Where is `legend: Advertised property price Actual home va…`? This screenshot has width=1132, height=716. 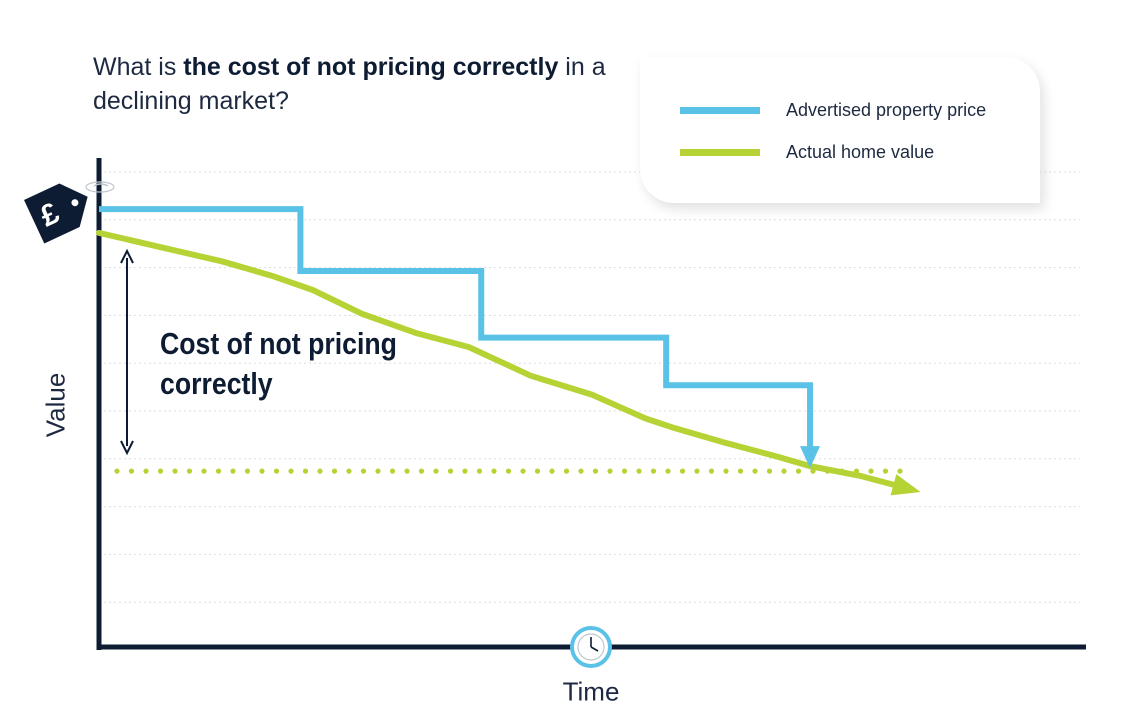 legend: Advertised property price Actual home va… is located at coordinates (840, 130).